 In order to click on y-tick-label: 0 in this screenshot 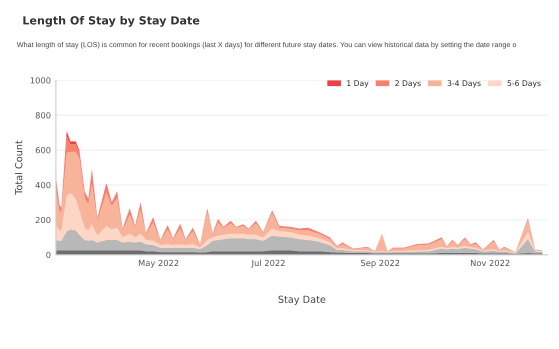, I will do `click(48, 255)`.